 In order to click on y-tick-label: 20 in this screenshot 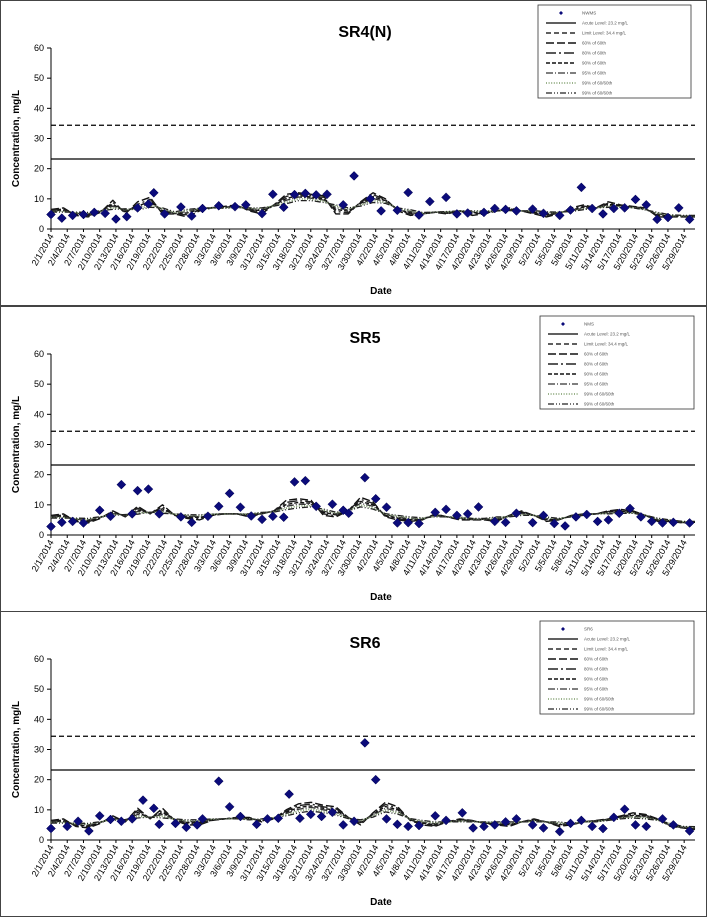, I will do `click(39, 475)`.